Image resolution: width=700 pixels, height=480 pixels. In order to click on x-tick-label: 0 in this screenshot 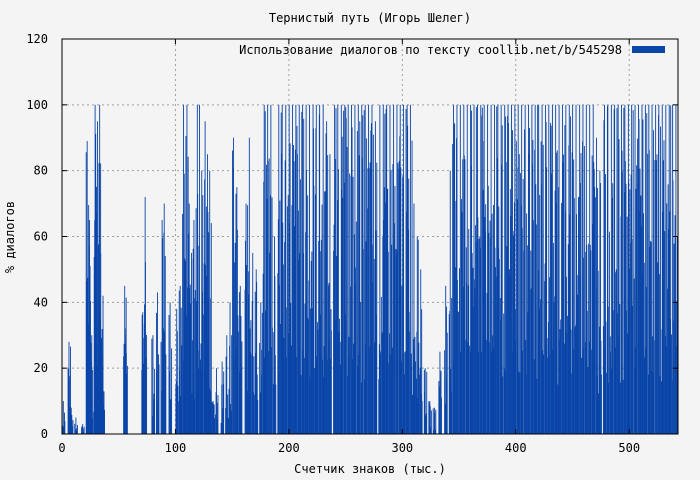, I will do `click(61, 448)`.